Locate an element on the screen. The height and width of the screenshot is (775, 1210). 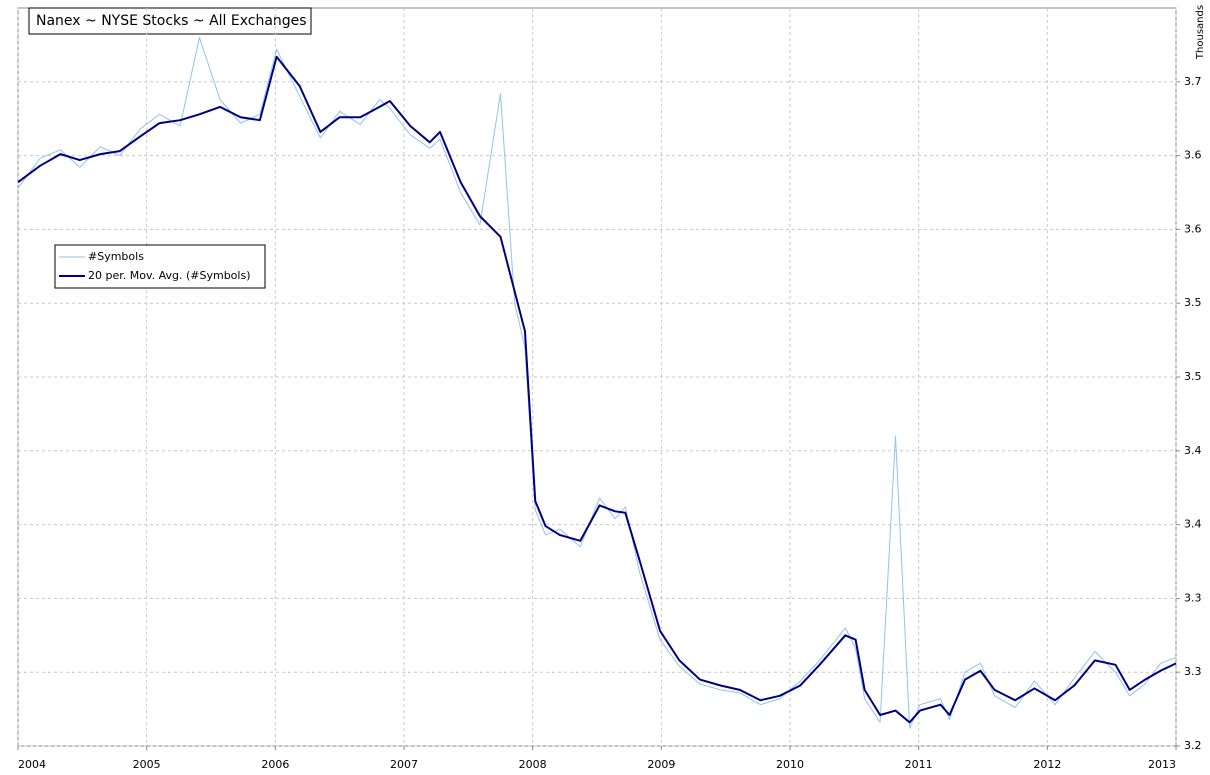
y-axis-label: Thousands is located at coordinates (1200, 32).